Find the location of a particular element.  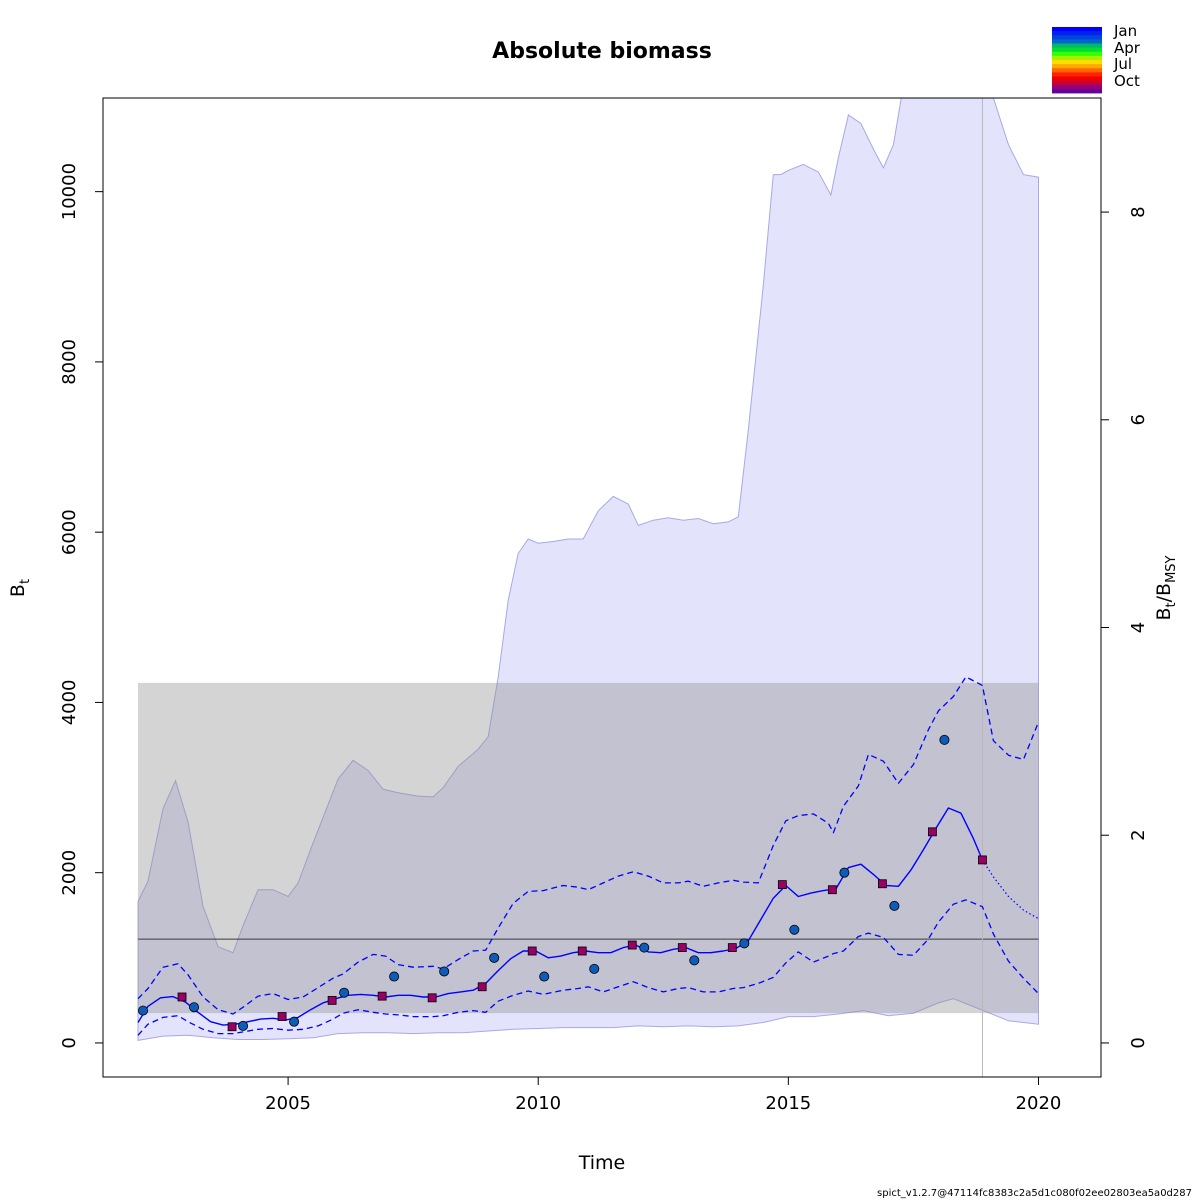

y-tick-label: 6000 is located at coordinates (69, 532).